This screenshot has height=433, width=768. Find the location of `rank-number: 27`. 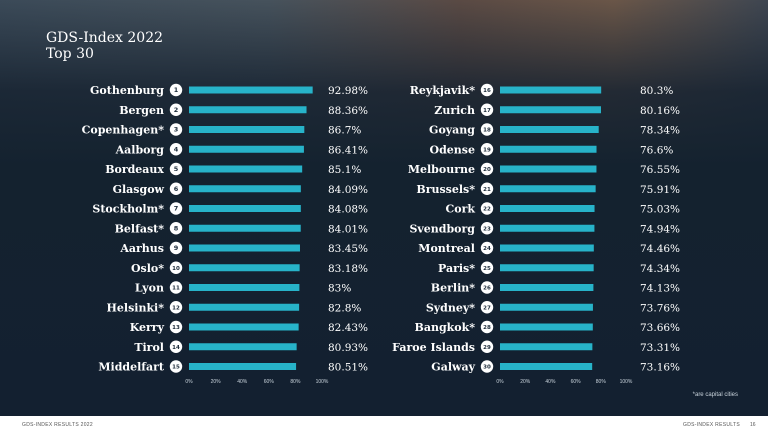

rank-number: 27 is located at coordinates (487, 308).